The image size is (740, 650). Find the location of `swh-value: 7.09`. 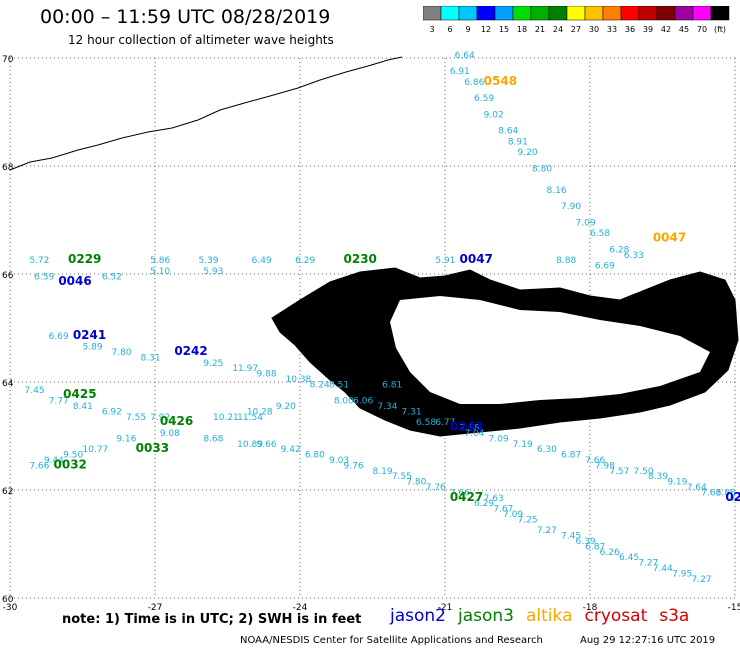

swh-value: 7.09 is located at coordinates (513, 515).